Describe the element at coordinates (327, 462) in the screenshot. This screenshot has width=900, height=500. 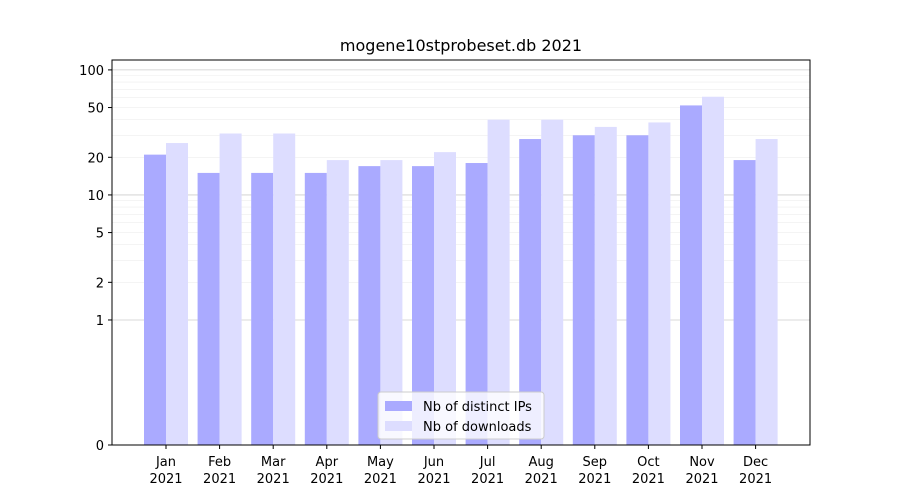
I see `x-tick-label-month: Apr` at that location.